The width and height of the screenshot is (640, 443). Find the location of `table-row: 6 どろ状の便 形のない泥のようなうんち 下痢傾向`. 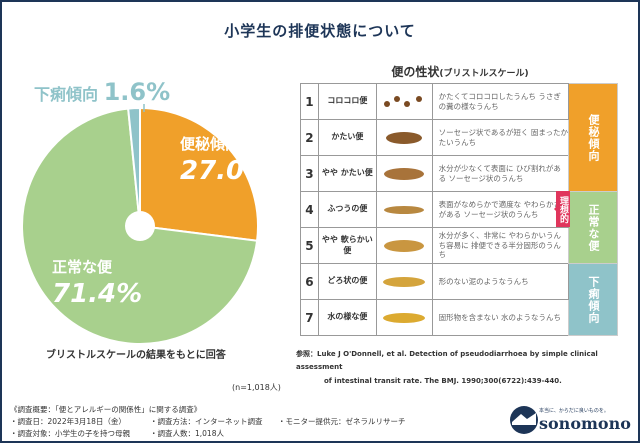

table-row: 6 どろ状の便 形のない泥のようなうんち 下痢傾向 is located at coordinates (459, 299).